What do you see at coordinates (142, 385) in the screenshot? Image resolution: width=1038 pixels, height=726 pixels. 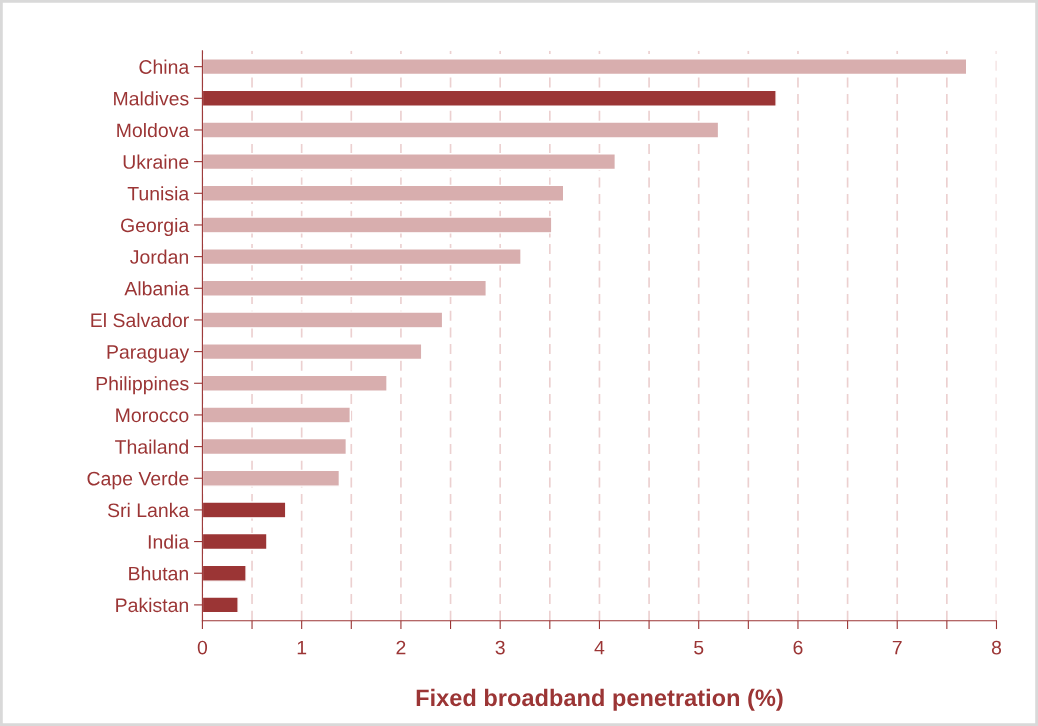 I see `y-tick-label: Philippines` at bounding box center [142, 385].